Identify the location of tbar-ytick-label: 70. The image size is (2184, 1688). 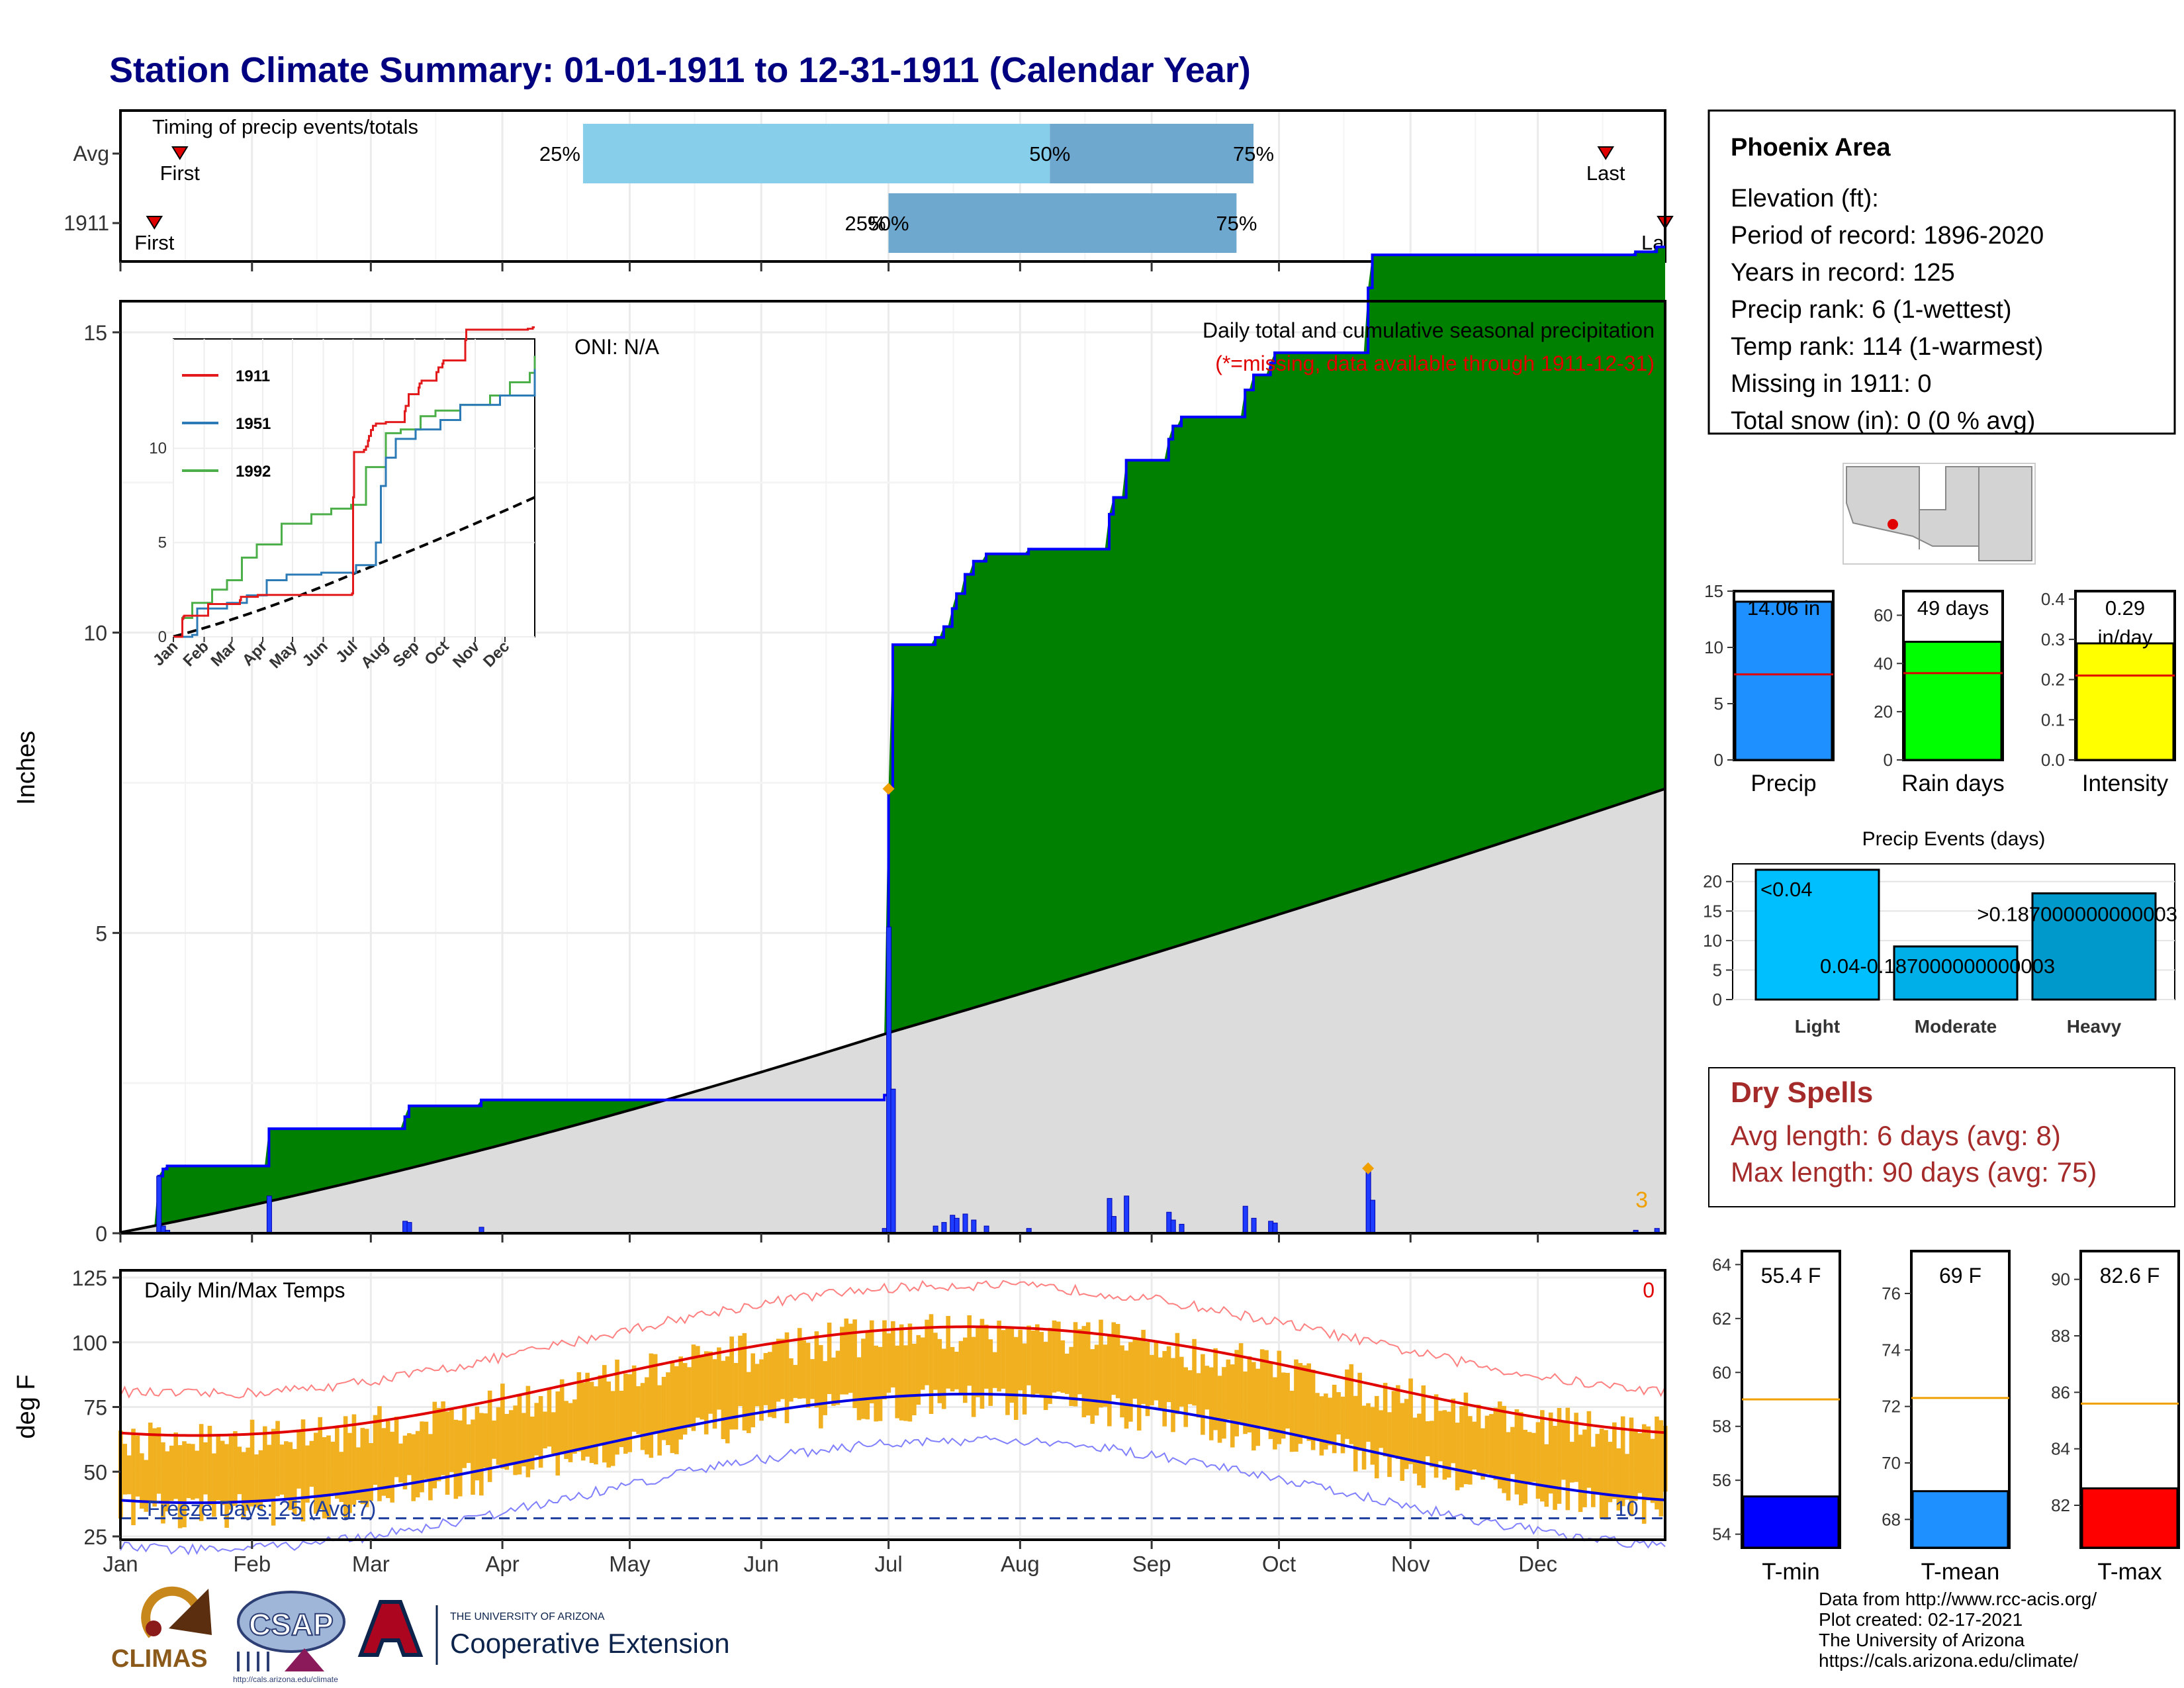
(1891, 1463).